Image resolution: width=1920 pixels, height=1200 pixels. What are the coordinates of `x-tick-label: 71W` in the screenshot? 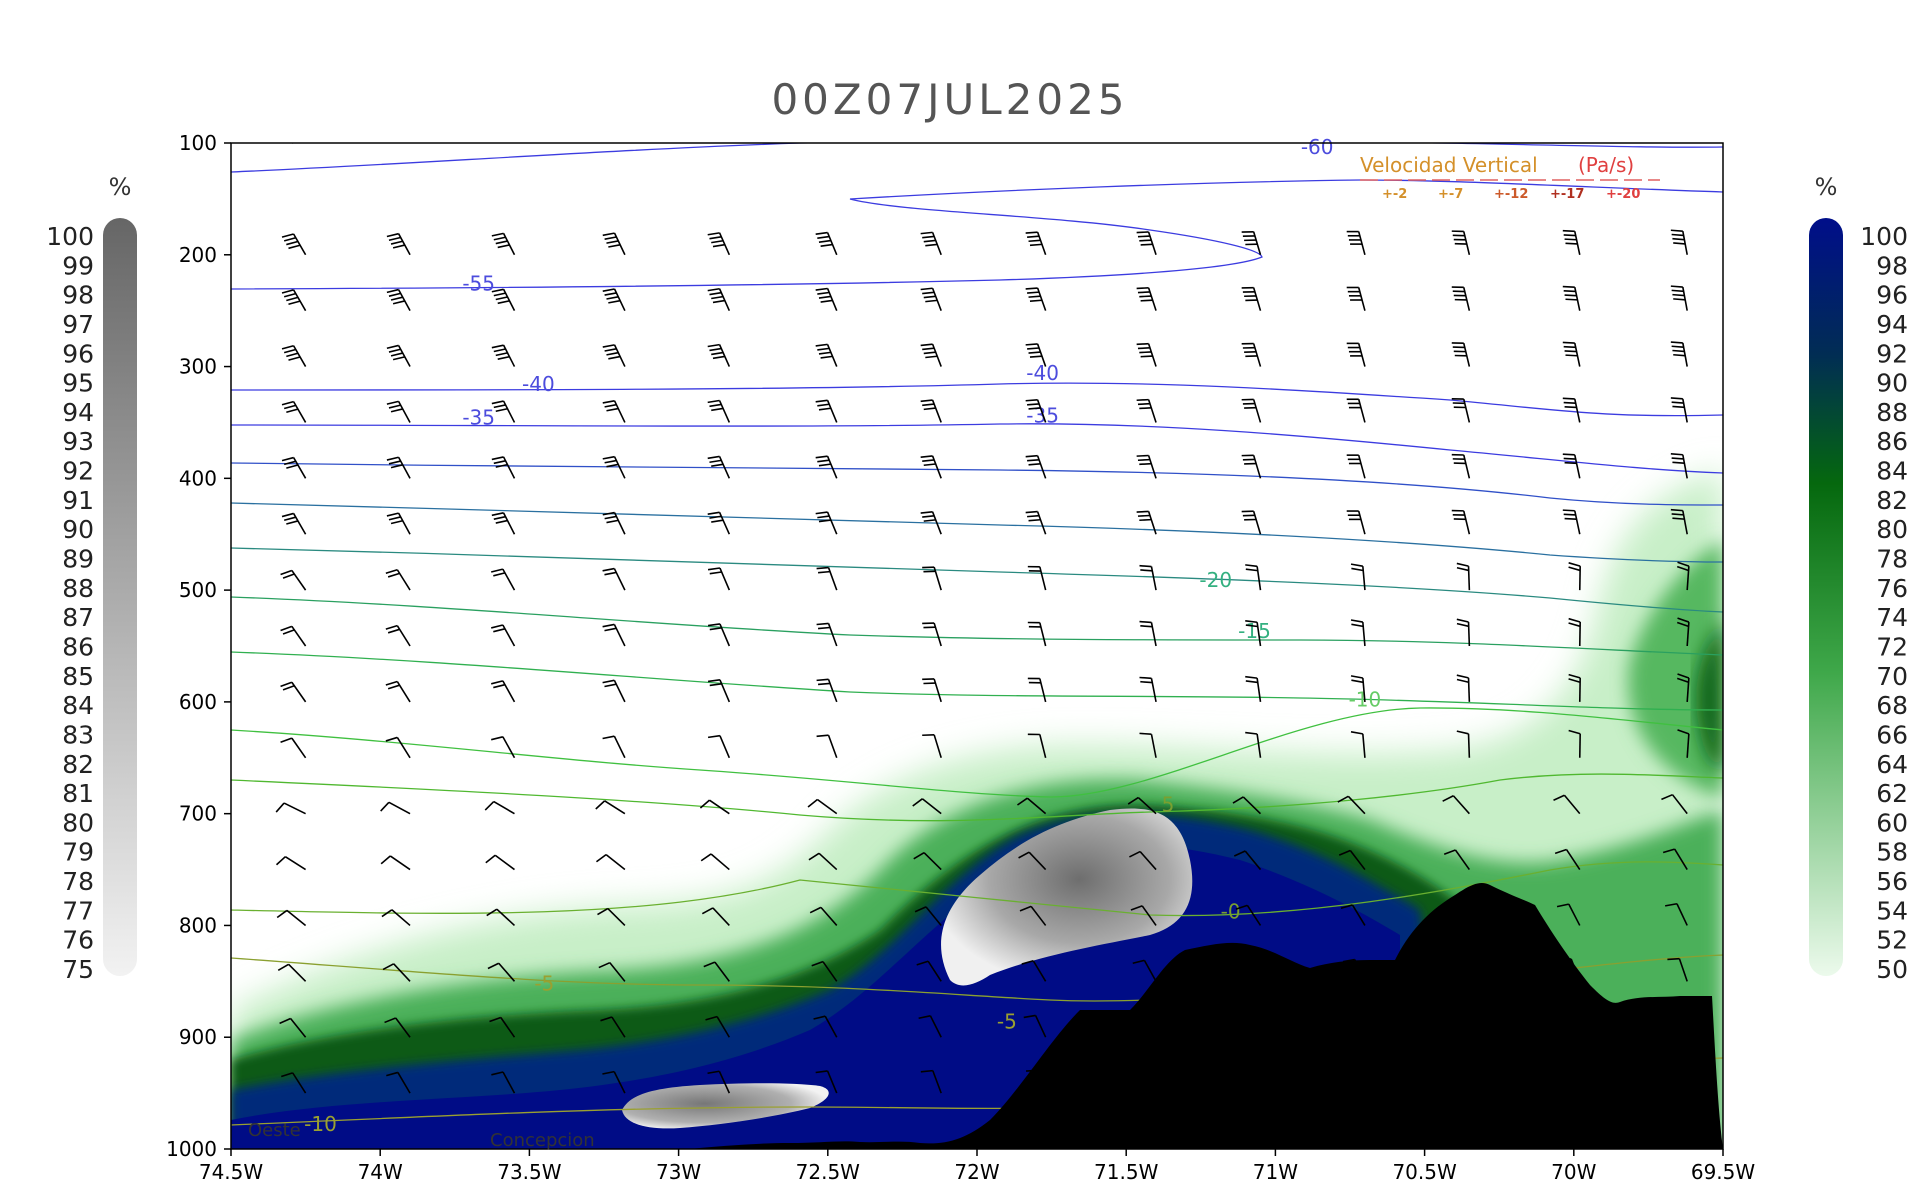 It's located at (1275, 1172).